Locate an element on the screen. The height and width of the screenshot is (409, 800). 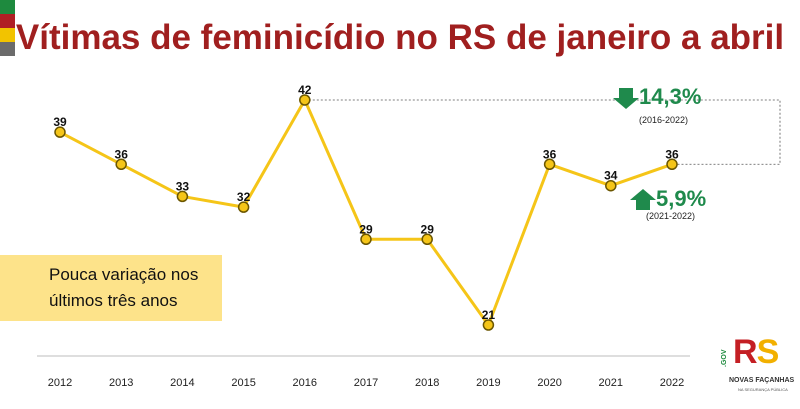
data-label: 33 is located at coordinates (183, 186).